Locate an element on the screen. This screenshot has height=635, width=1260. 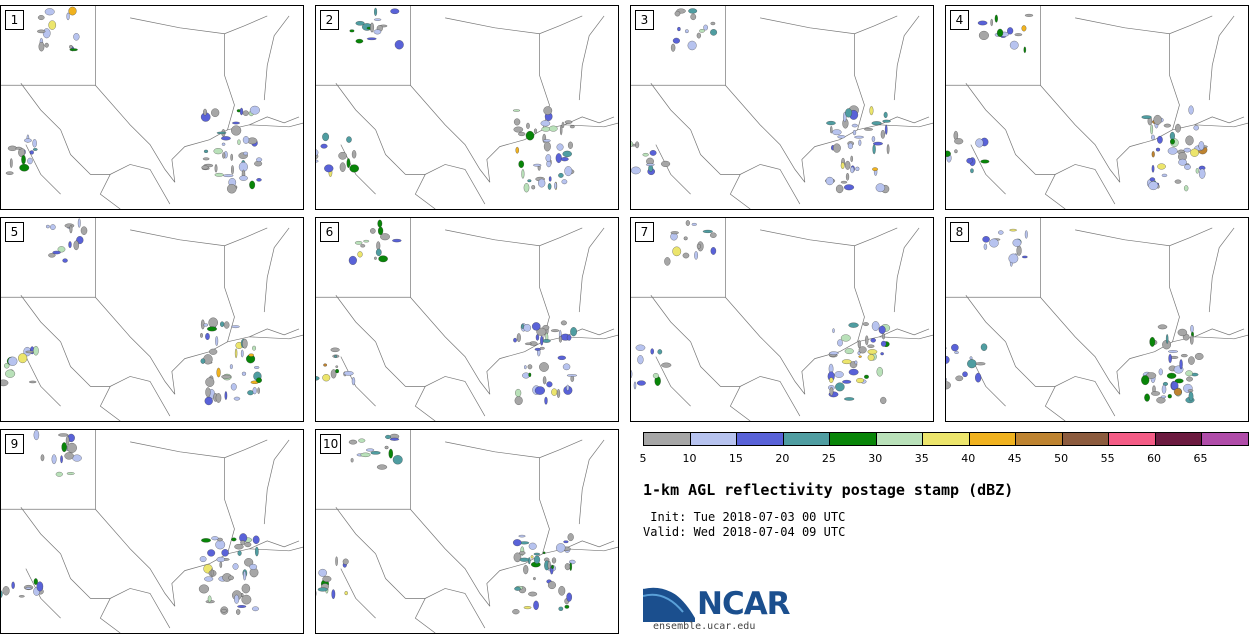
ensemble-panel-7: 7 is located at coordinates (782, 319).